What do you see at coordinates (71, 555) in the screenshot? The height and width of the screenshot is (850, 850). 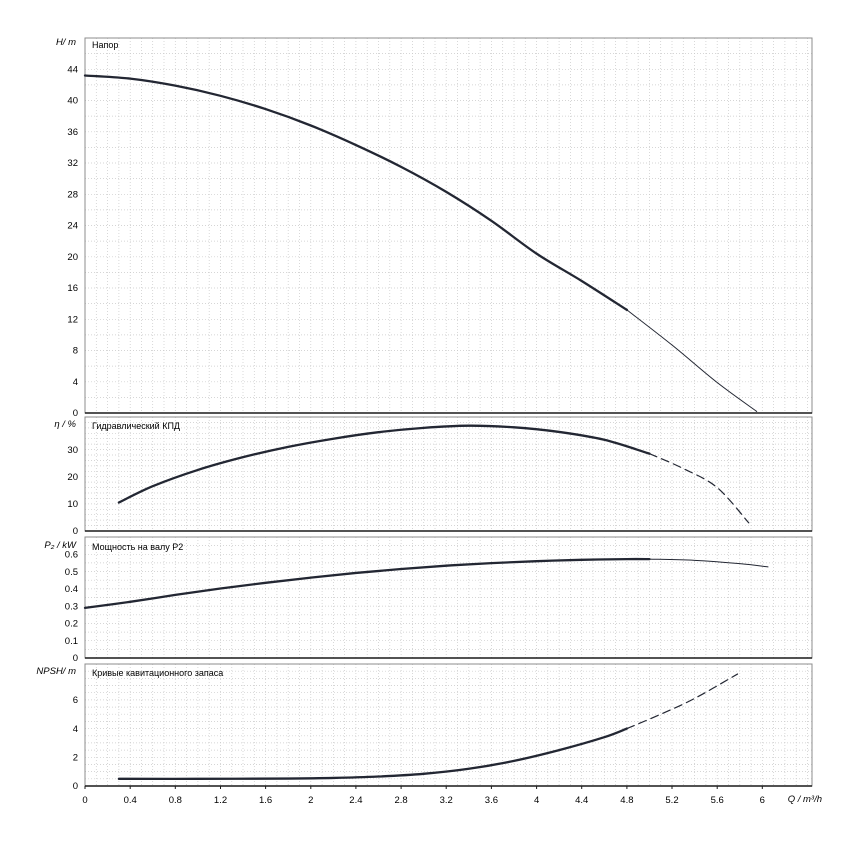 I see `svg-text: 0.6` at bounding box center [71, 555].